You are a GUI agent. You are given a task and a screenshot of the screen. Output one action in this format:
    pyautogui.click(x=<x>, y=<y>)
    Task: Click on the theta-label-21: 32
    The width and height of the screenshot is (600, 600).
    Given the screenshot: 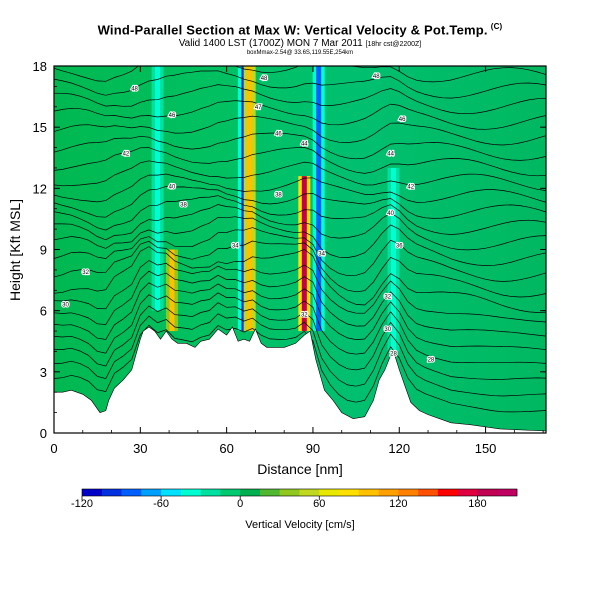 What is the action you would take?
    pyautogui.click(x=304, y=316)
    